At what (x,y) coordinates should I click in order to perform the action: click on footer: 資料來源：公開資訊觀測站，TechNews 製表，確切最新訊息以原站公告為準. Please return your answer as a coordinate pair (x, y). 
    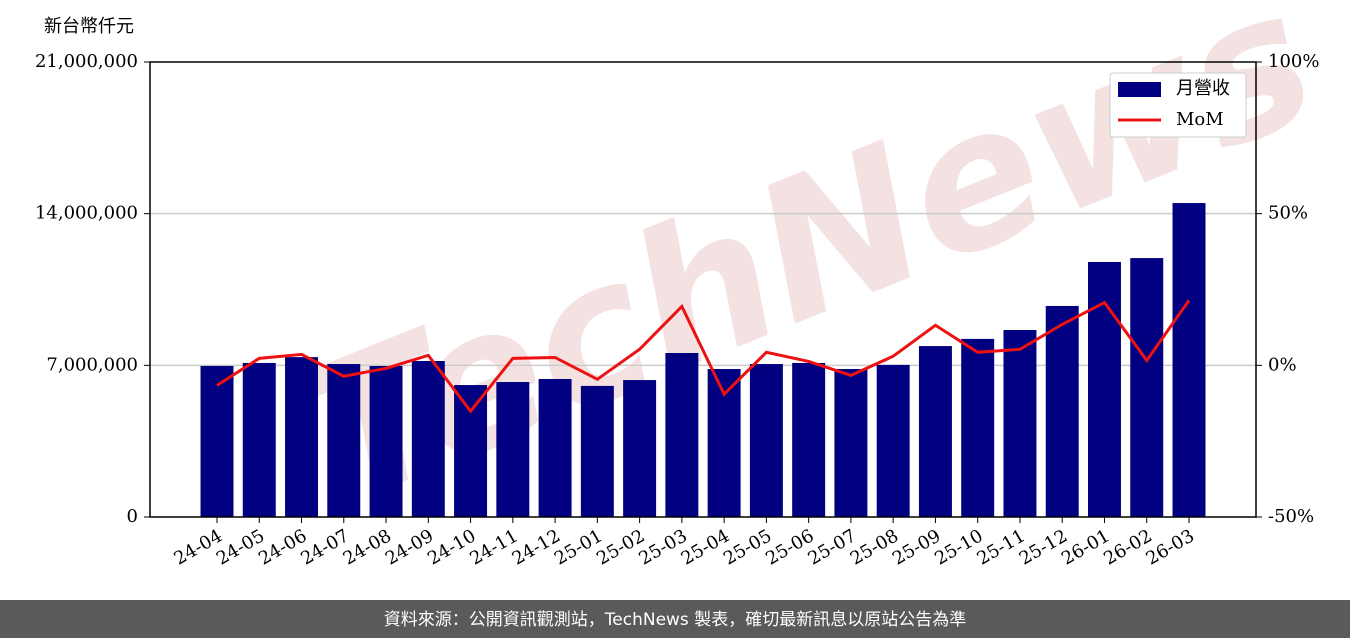
    Looking at the image, I should click on (675, 620).